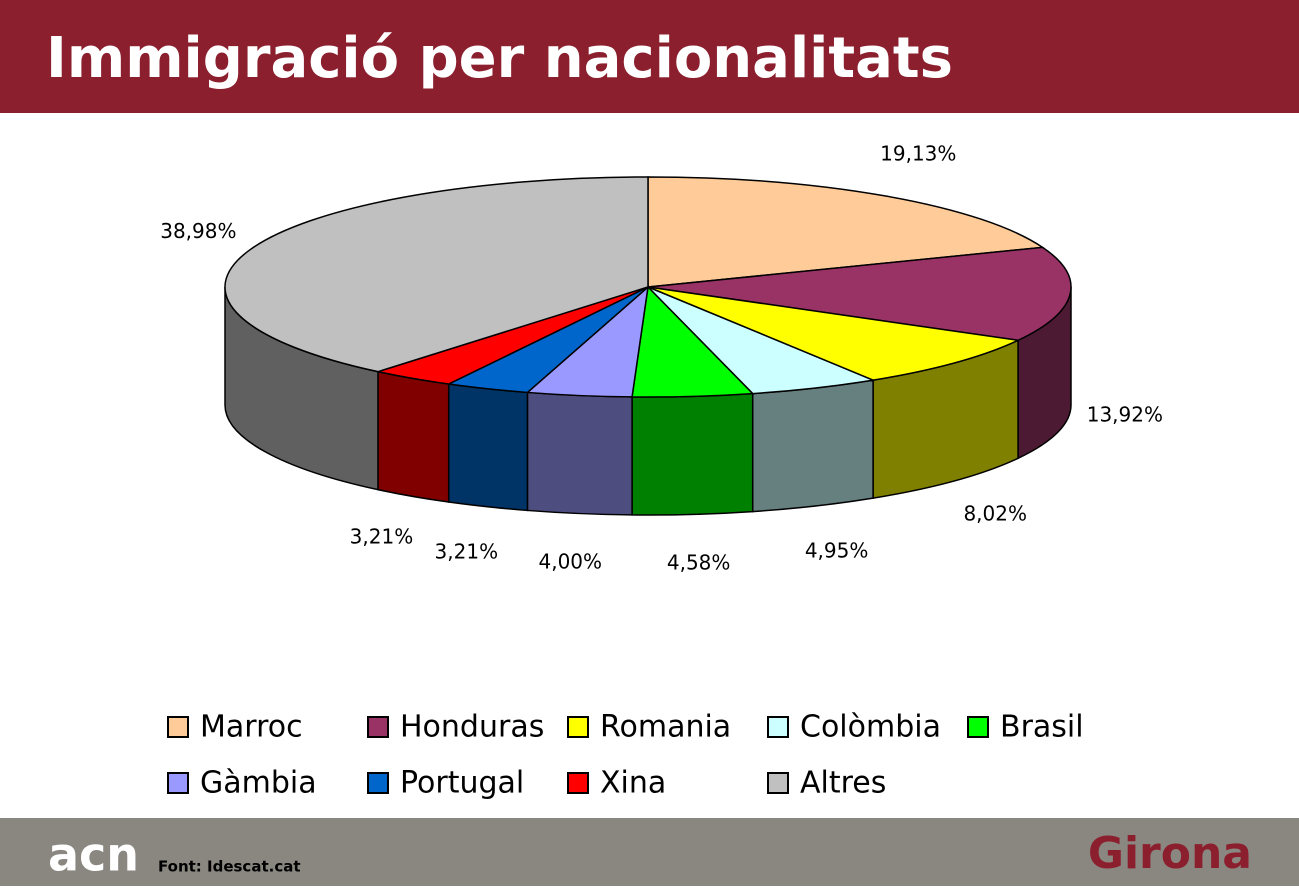 The image size is (1299, 890). What do you see at coordinates (462, 783) in the screenshot?
I see `legend-label: Portugal` at bounding box center [462, 783].